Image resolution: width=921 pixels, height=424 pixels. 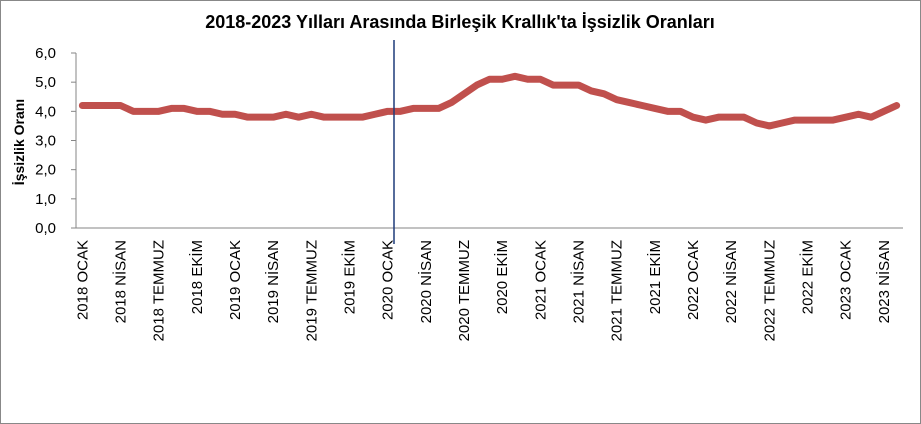 What do you see at coordinates (693, 280) in the screenshot?
I see `x-tick-label: 2022 OCAK` at bounding box center [693, 280].